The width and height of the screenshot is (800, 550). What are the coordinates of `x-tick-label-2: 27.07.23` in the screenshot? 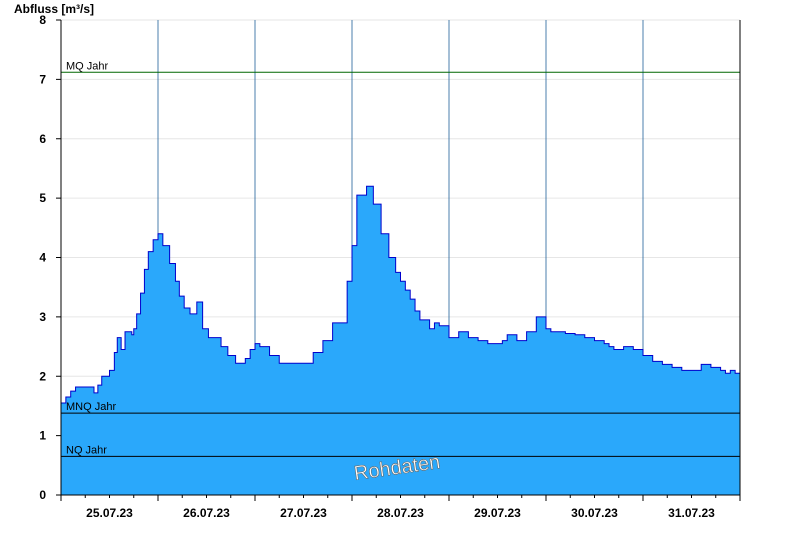 It's located at (303, 513).